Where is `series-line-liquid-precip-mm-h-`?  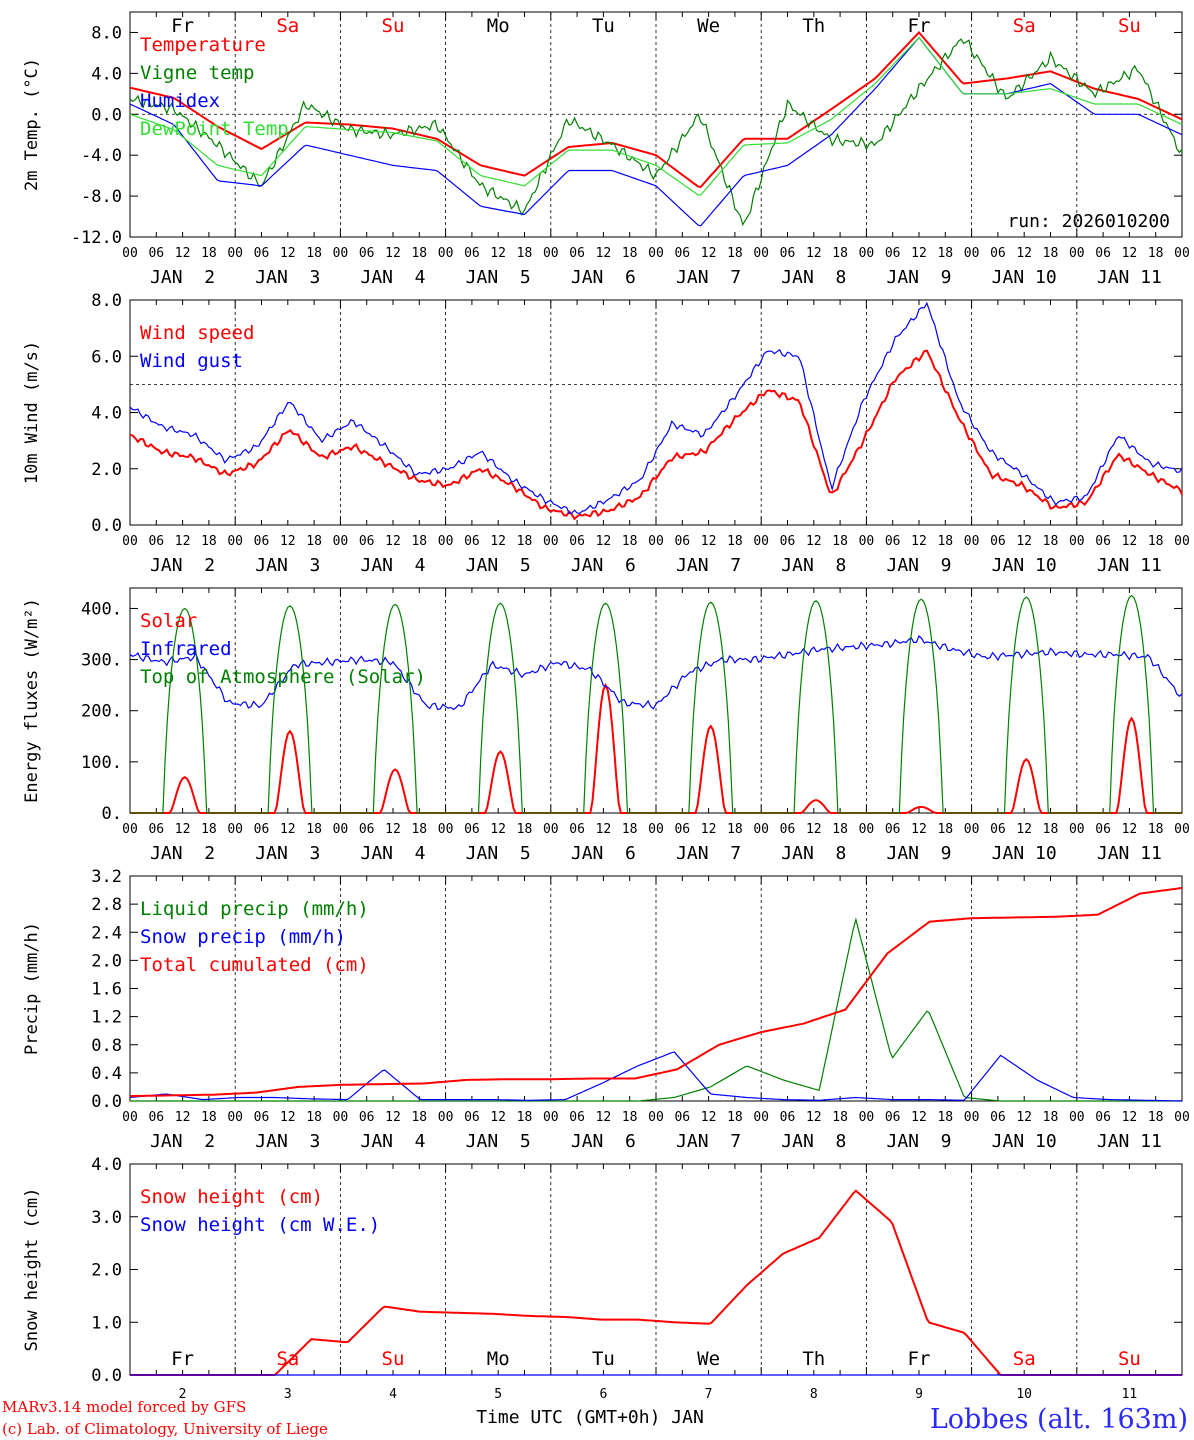 series-line-liquid-precip-mm-h- is located at coordinates (656, 1009).